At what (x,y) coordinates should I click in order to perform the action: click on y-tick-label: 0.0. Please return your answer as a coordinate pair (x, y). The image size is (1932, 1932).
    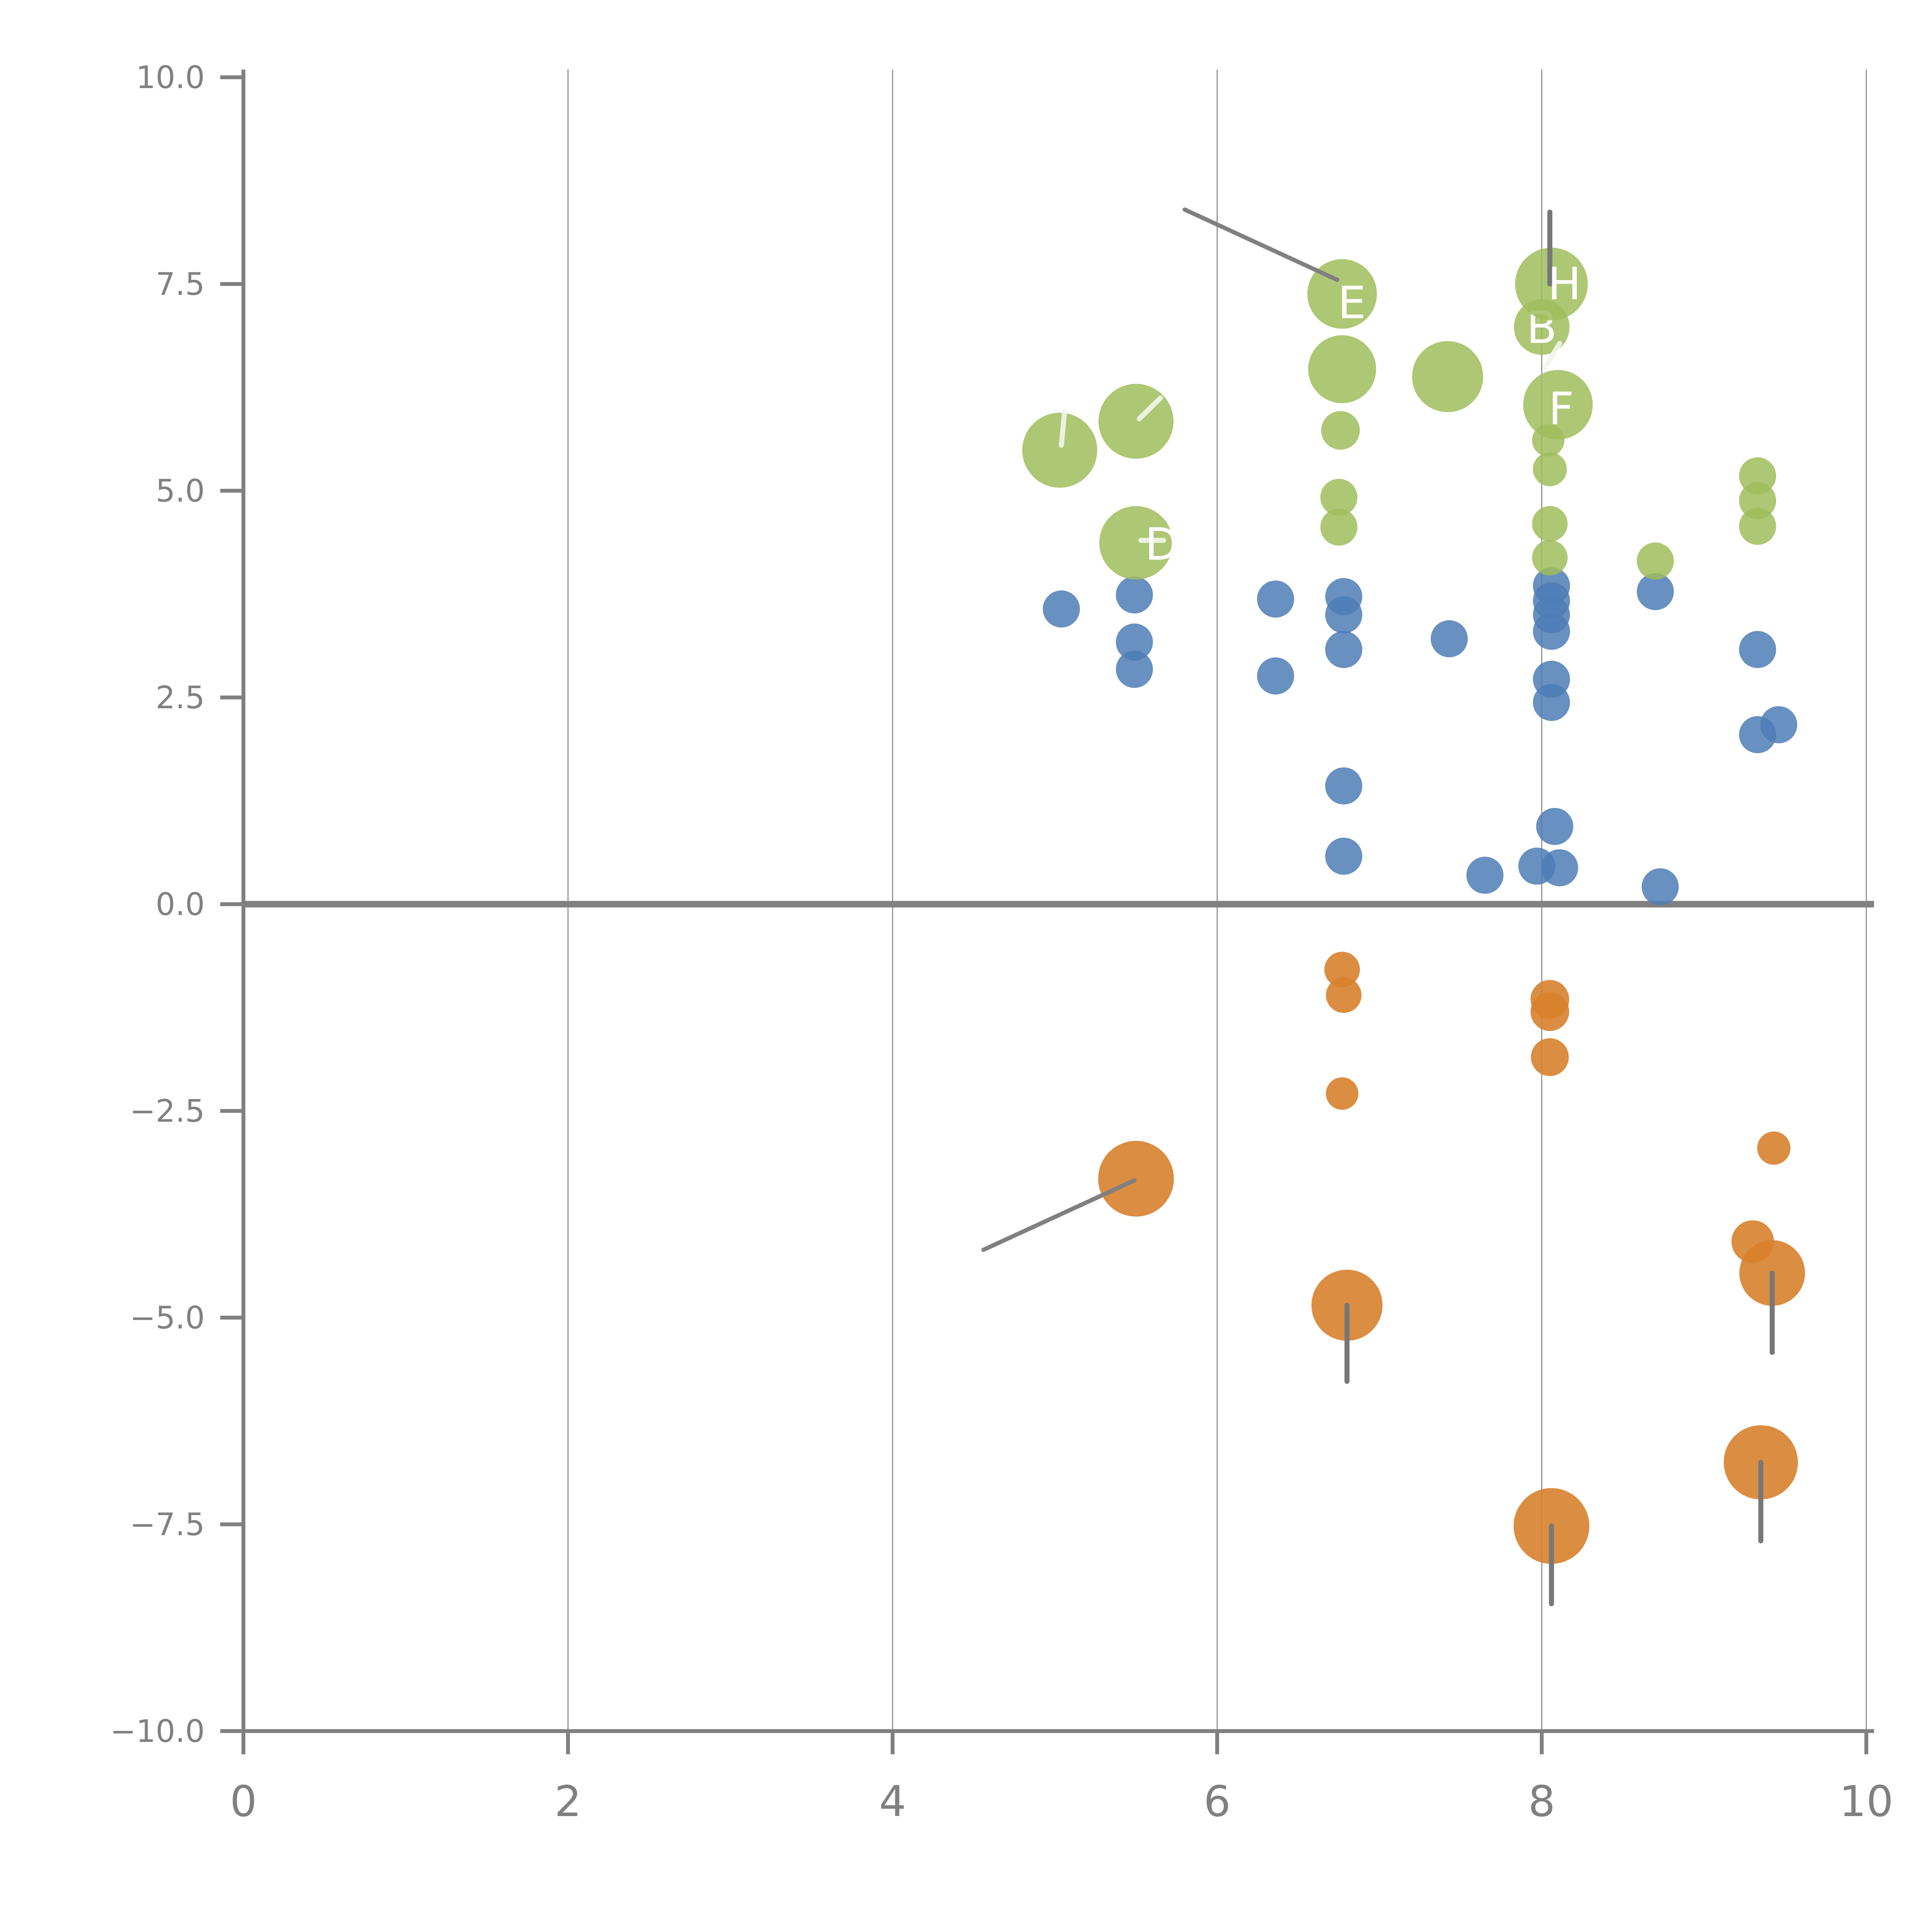
    Looking at the image, I should click on (181, 904).